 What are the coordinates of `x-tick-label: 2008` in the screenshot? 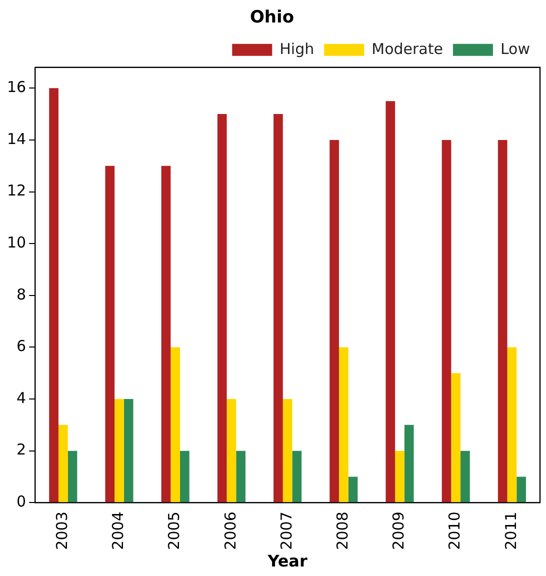 It's located at (343, 531).